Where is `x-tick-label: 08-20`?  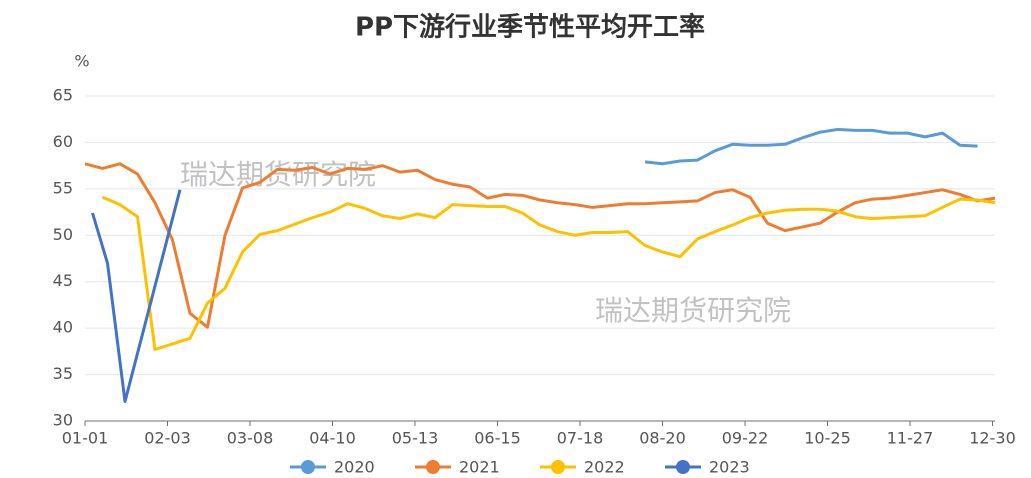
x-tick-label: 08-20 is located at coordinates (662, 438).